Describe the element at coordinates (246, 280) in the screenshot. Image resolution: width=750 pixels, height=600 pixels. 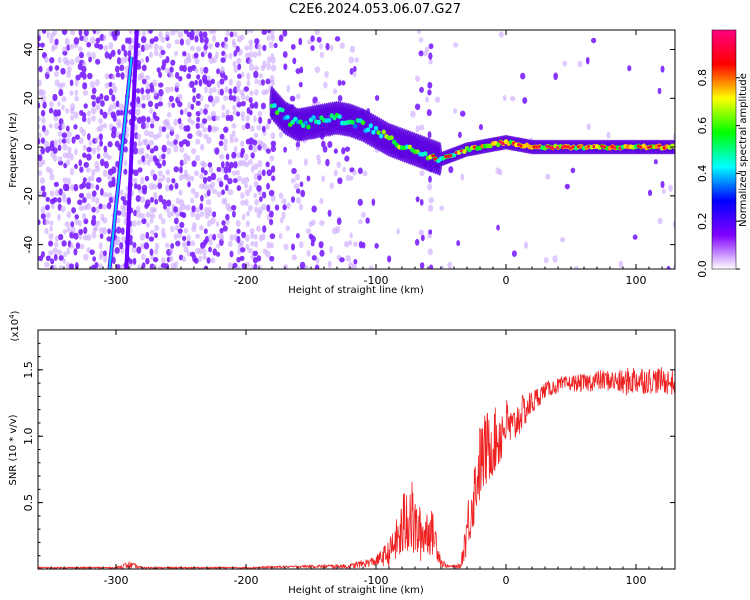
I see `x-tick-label: -200` at that location.